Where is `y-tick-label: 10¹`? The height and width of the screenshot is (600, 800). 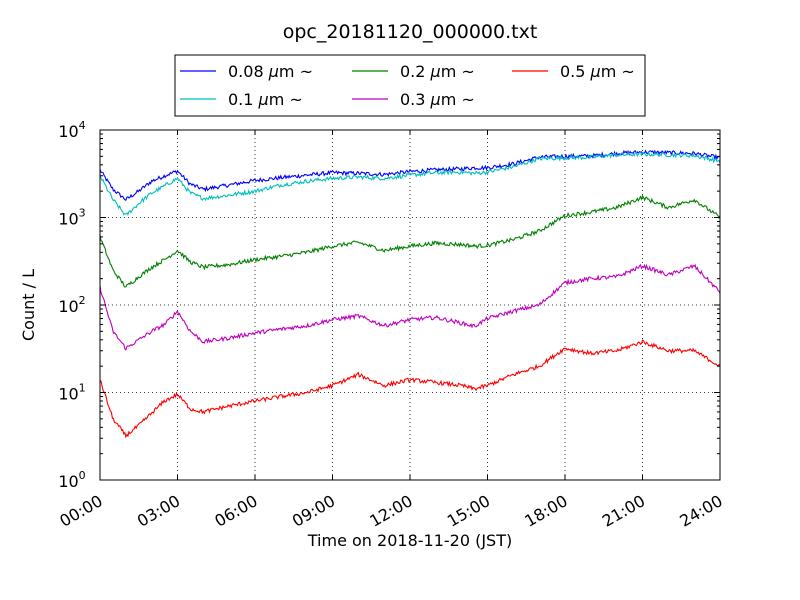
y-tick-label: 10¹ is located at coordinates (71, 393).